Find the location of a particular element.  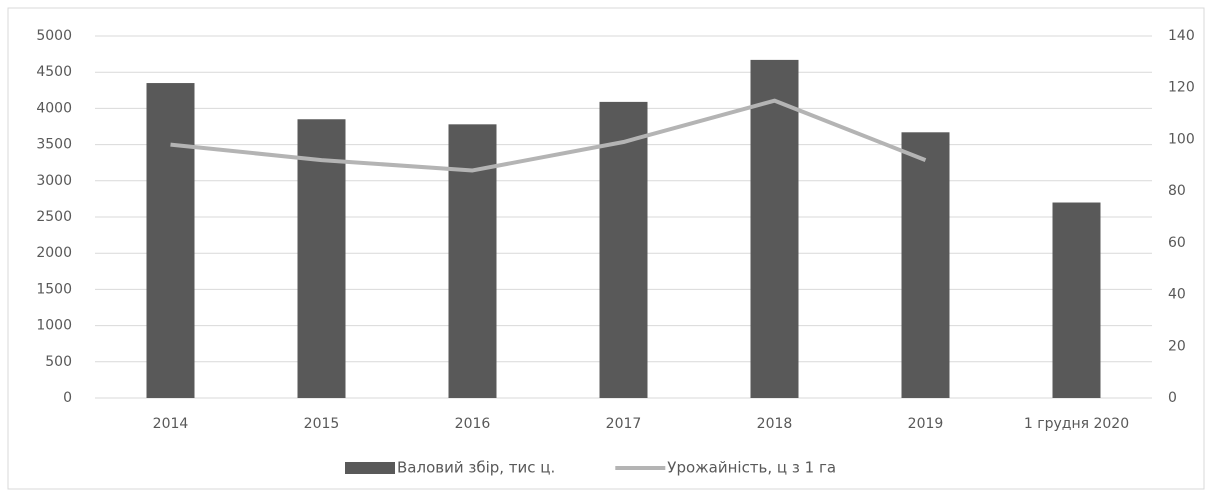

y2-tick-label: 120 is located at coordinates (1181, 88).